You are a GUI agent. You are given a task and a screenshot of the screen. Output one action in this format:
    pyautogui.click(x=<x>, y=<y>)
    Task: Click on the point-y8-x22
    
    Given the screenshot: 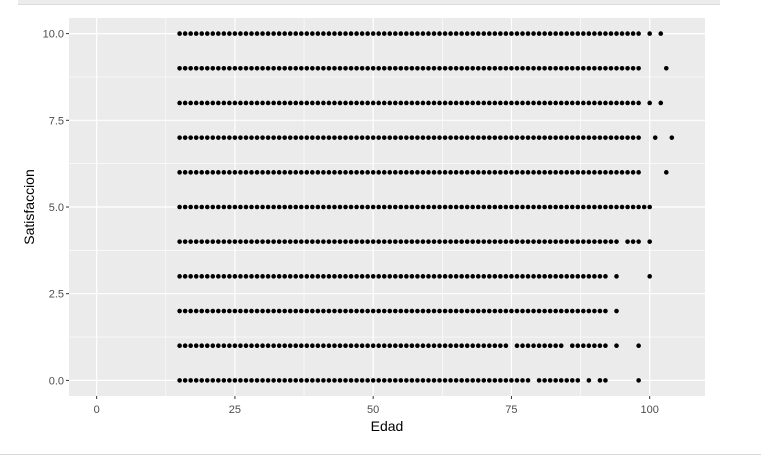 What is the action you would take?
    pyautogui.click(x=218, y=103)
    